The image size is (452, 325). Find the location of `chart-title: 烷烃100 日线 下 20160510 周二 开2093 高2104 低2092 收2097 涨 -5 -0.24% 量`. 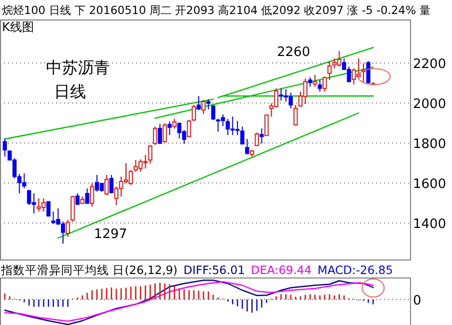

chart-title: 烷烃100 日线 下 20160510 周二 开2093 高2104 低2092 收2097 涨 -5 -0.24% 量 is located at coordinates (216, 10).